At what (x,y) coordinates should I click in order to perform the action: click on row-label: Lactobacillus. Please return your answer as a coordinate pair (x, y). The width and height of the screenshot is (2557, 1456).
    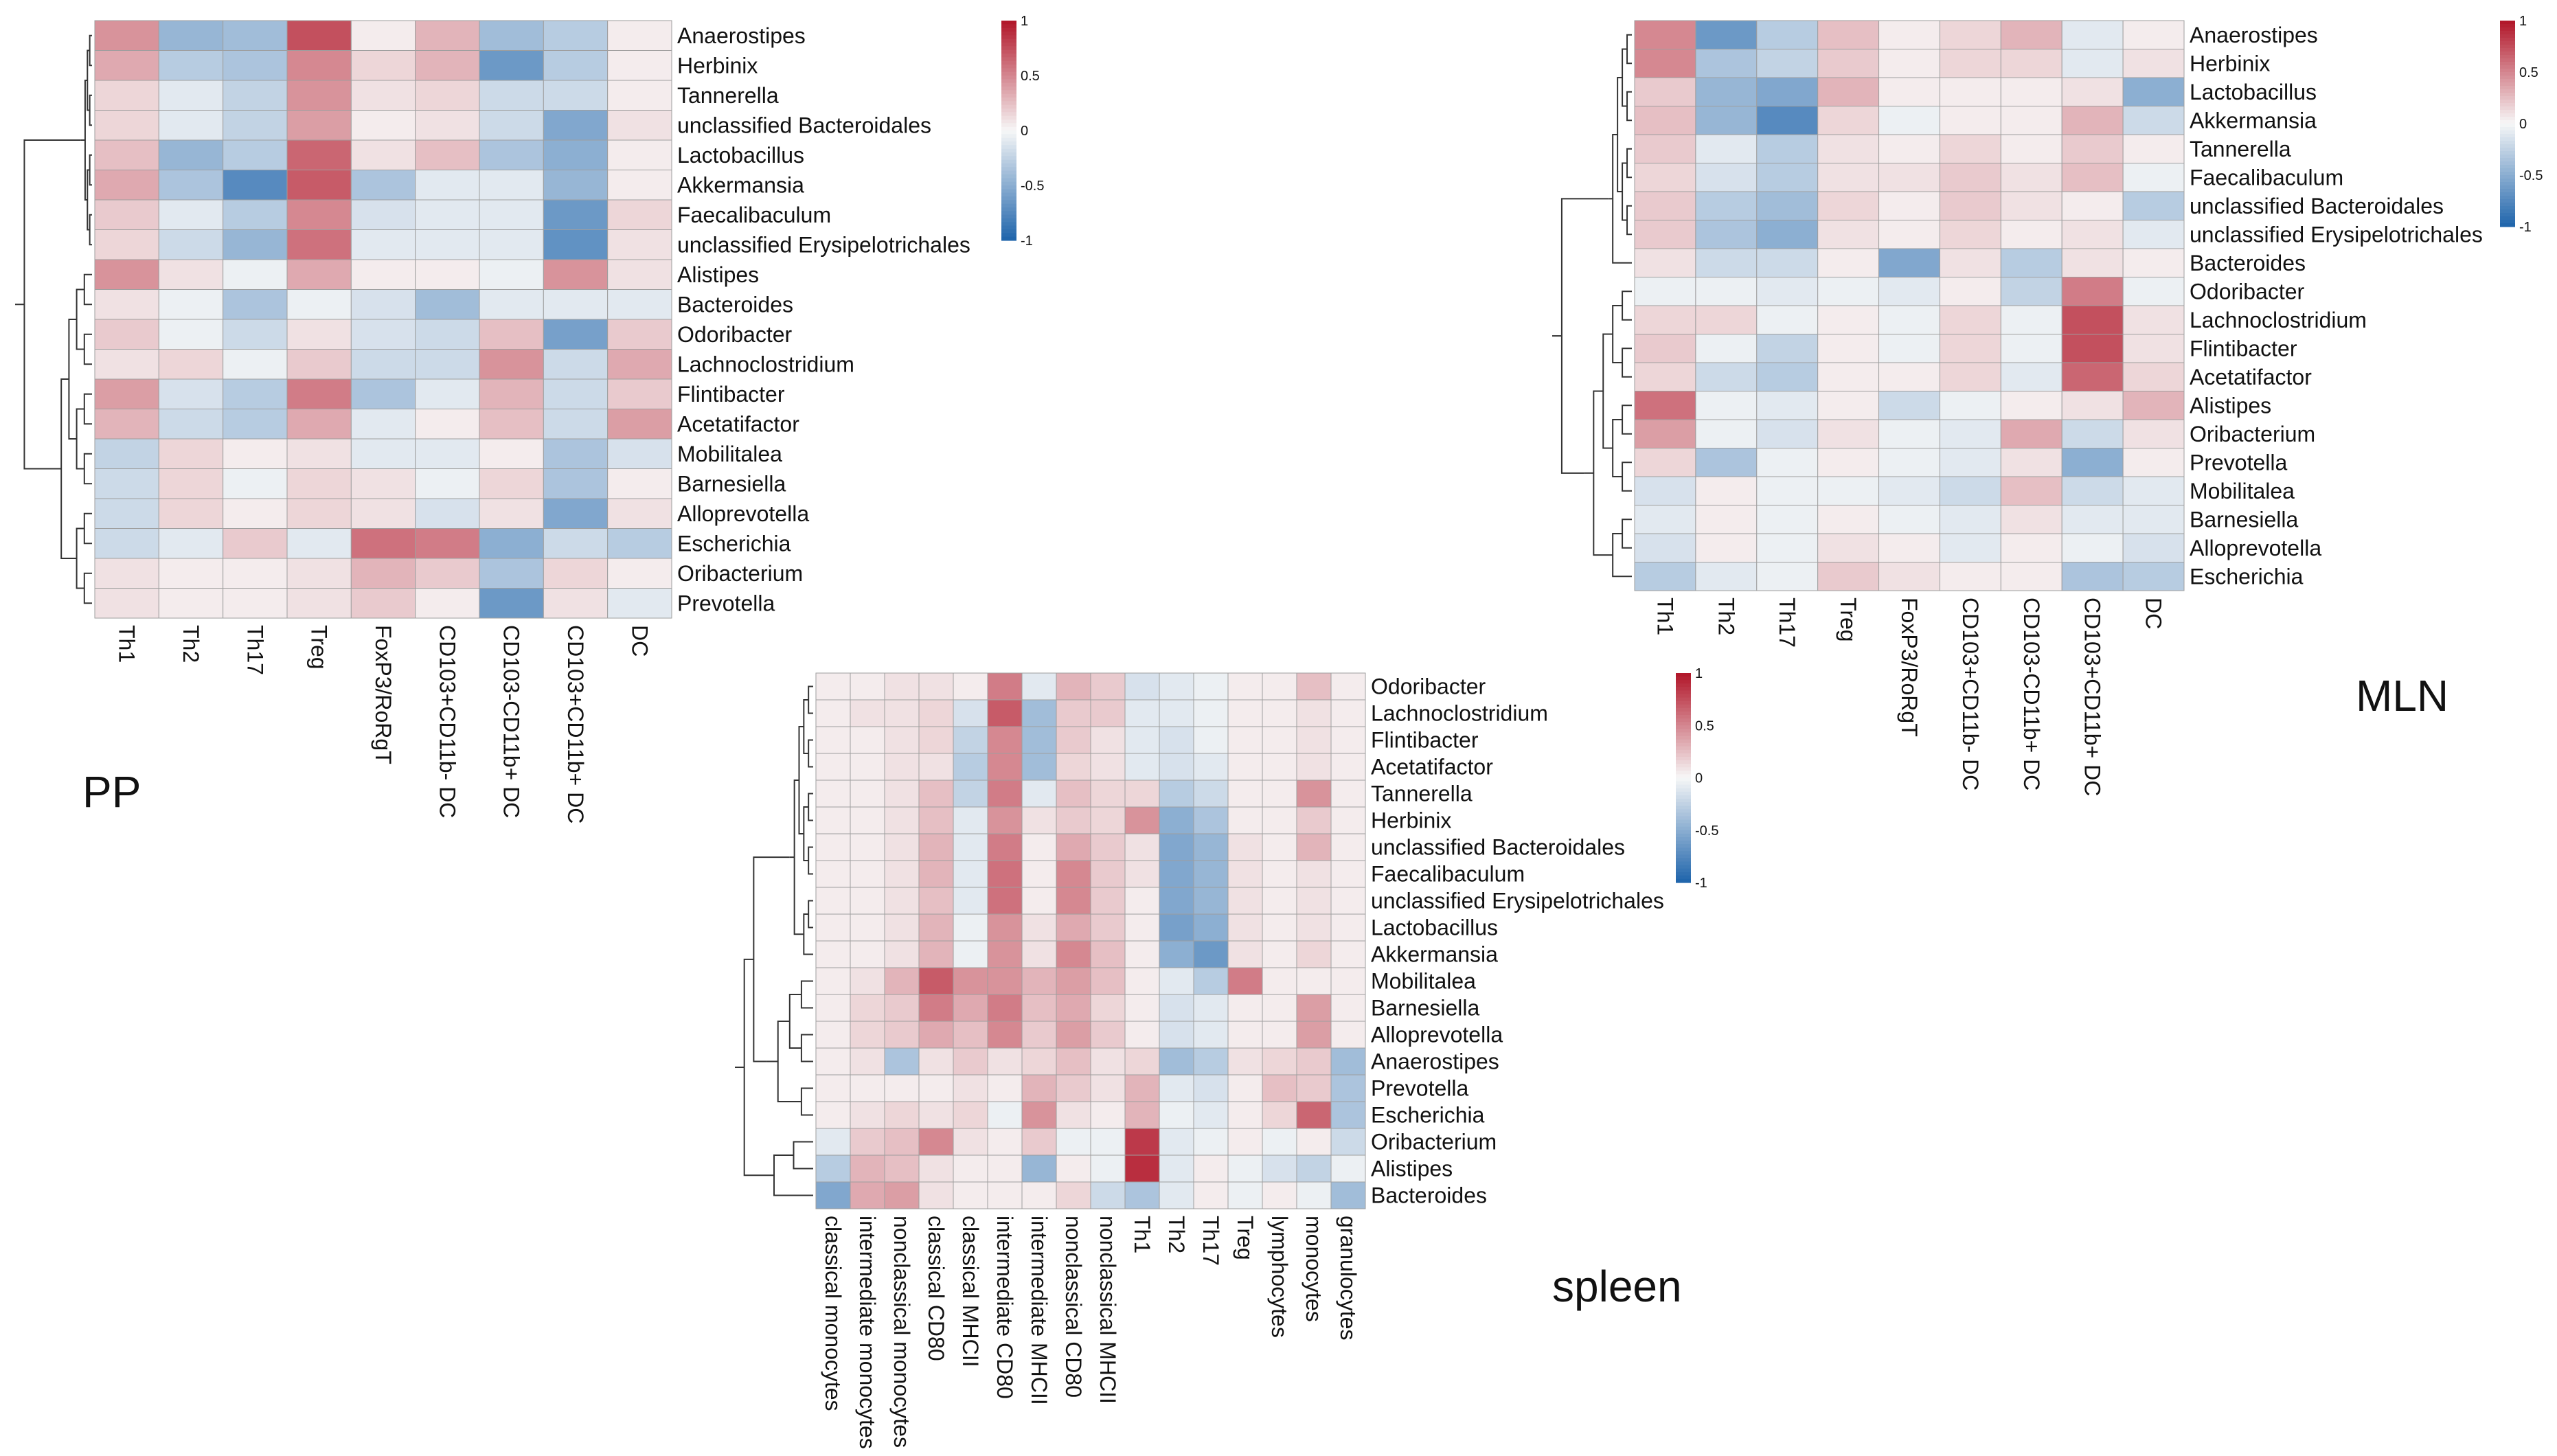
    Looking at the image, I should click on (740, 155).